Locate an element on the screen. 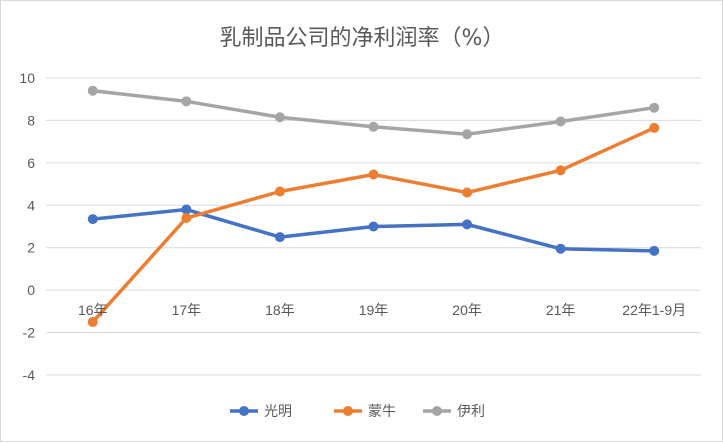 This screenshot has width=723, height=443. chart-title: 乳制品公司的净利润率（%） is located at coordinates (362, 38).